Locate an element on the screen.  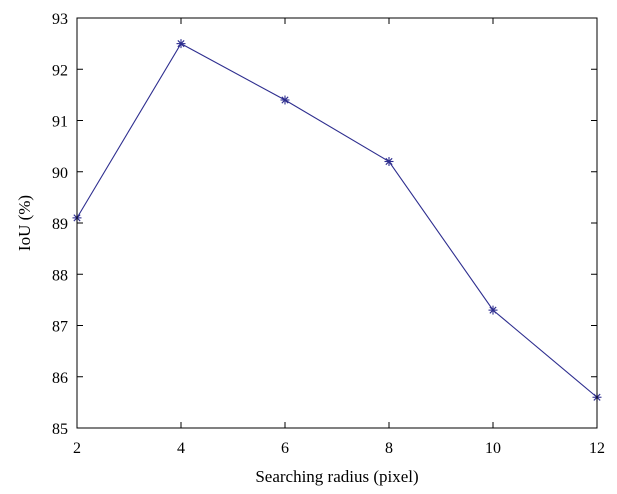
y-tick-label: 90 is located at coordinates (60, 173).